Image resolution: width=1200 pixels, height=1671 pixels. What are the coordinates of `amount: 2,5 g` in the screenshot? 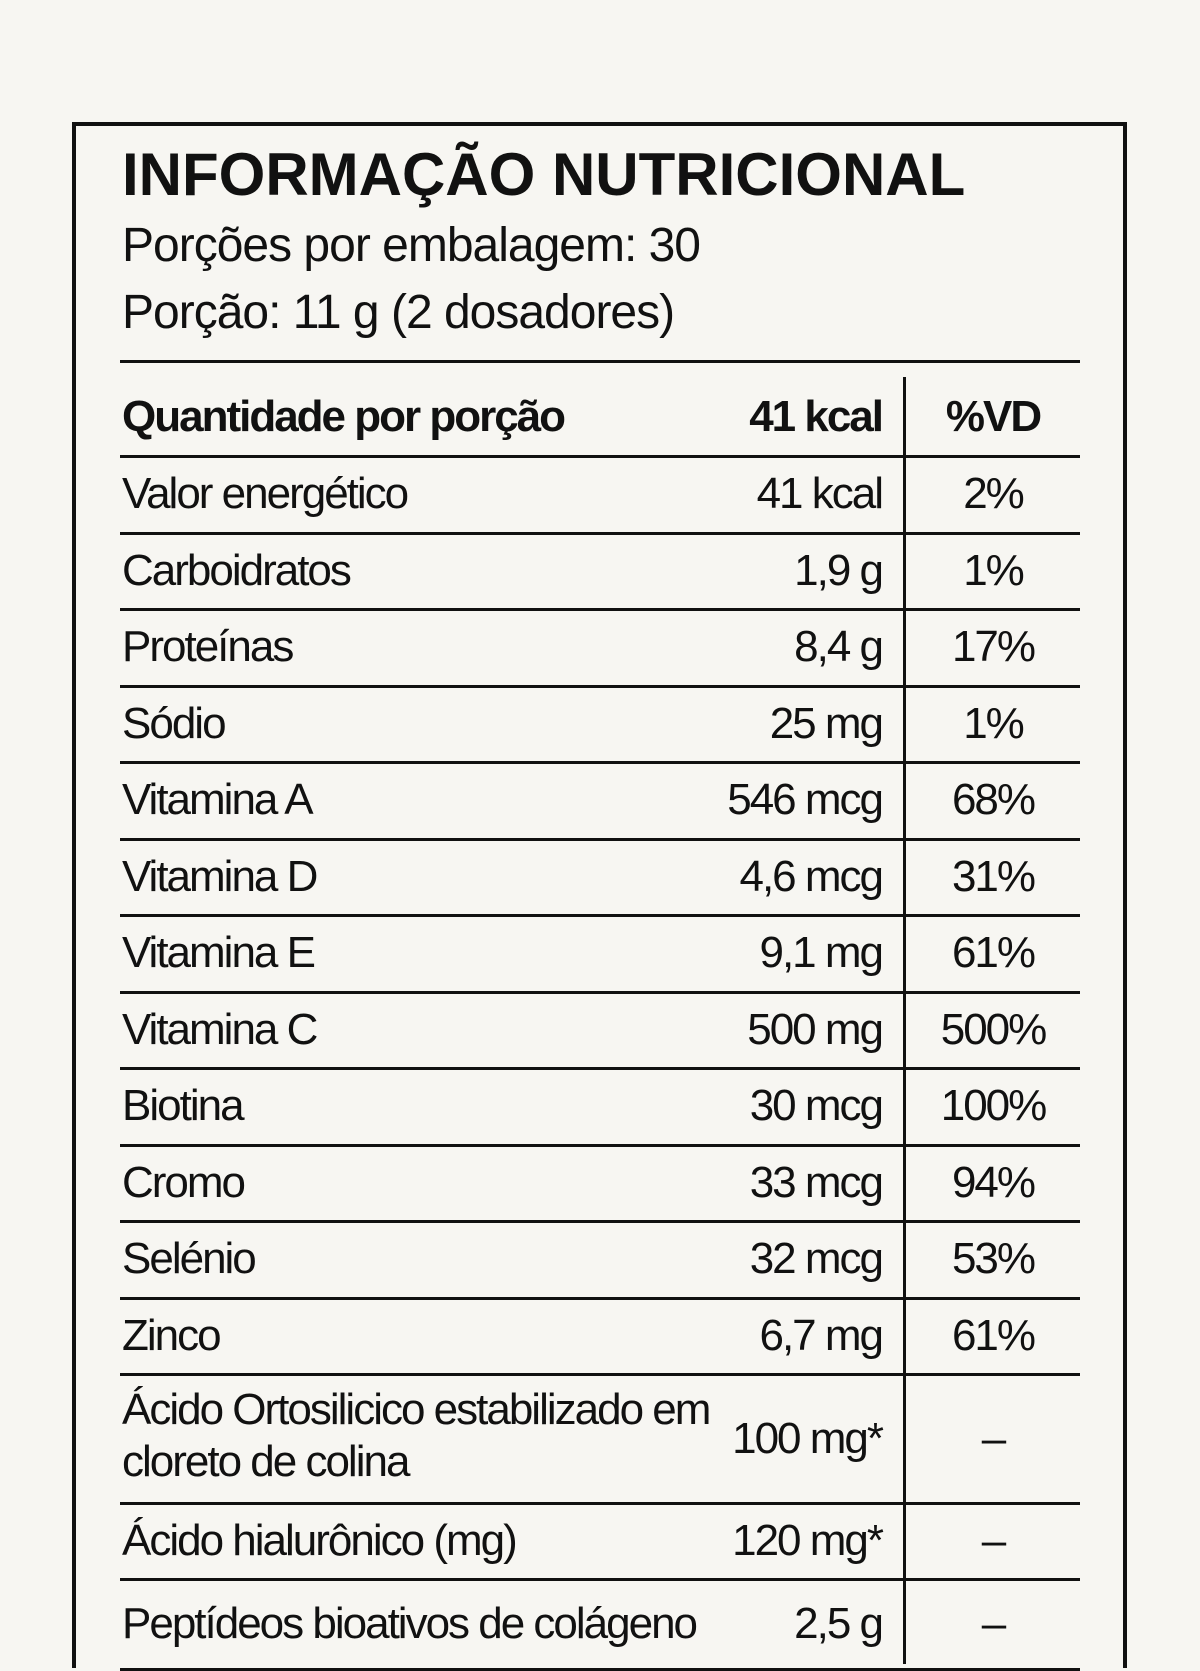 It's located at (839, 1623).